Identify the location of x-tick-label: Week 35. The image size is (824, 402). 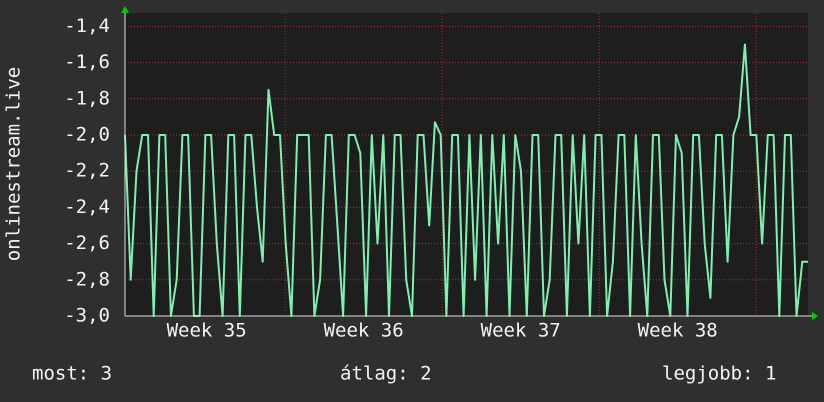
(207, 331).